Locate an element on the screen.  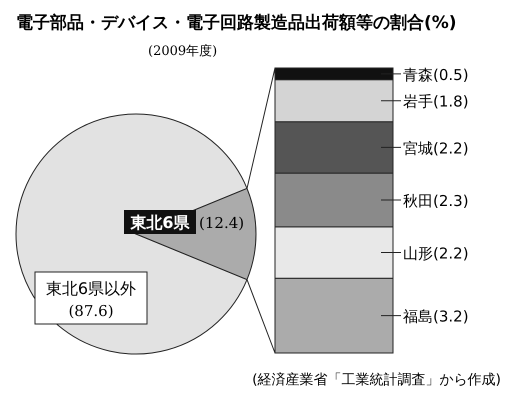
data-label: 福島(3.2) is located at coordinates (436, 317).